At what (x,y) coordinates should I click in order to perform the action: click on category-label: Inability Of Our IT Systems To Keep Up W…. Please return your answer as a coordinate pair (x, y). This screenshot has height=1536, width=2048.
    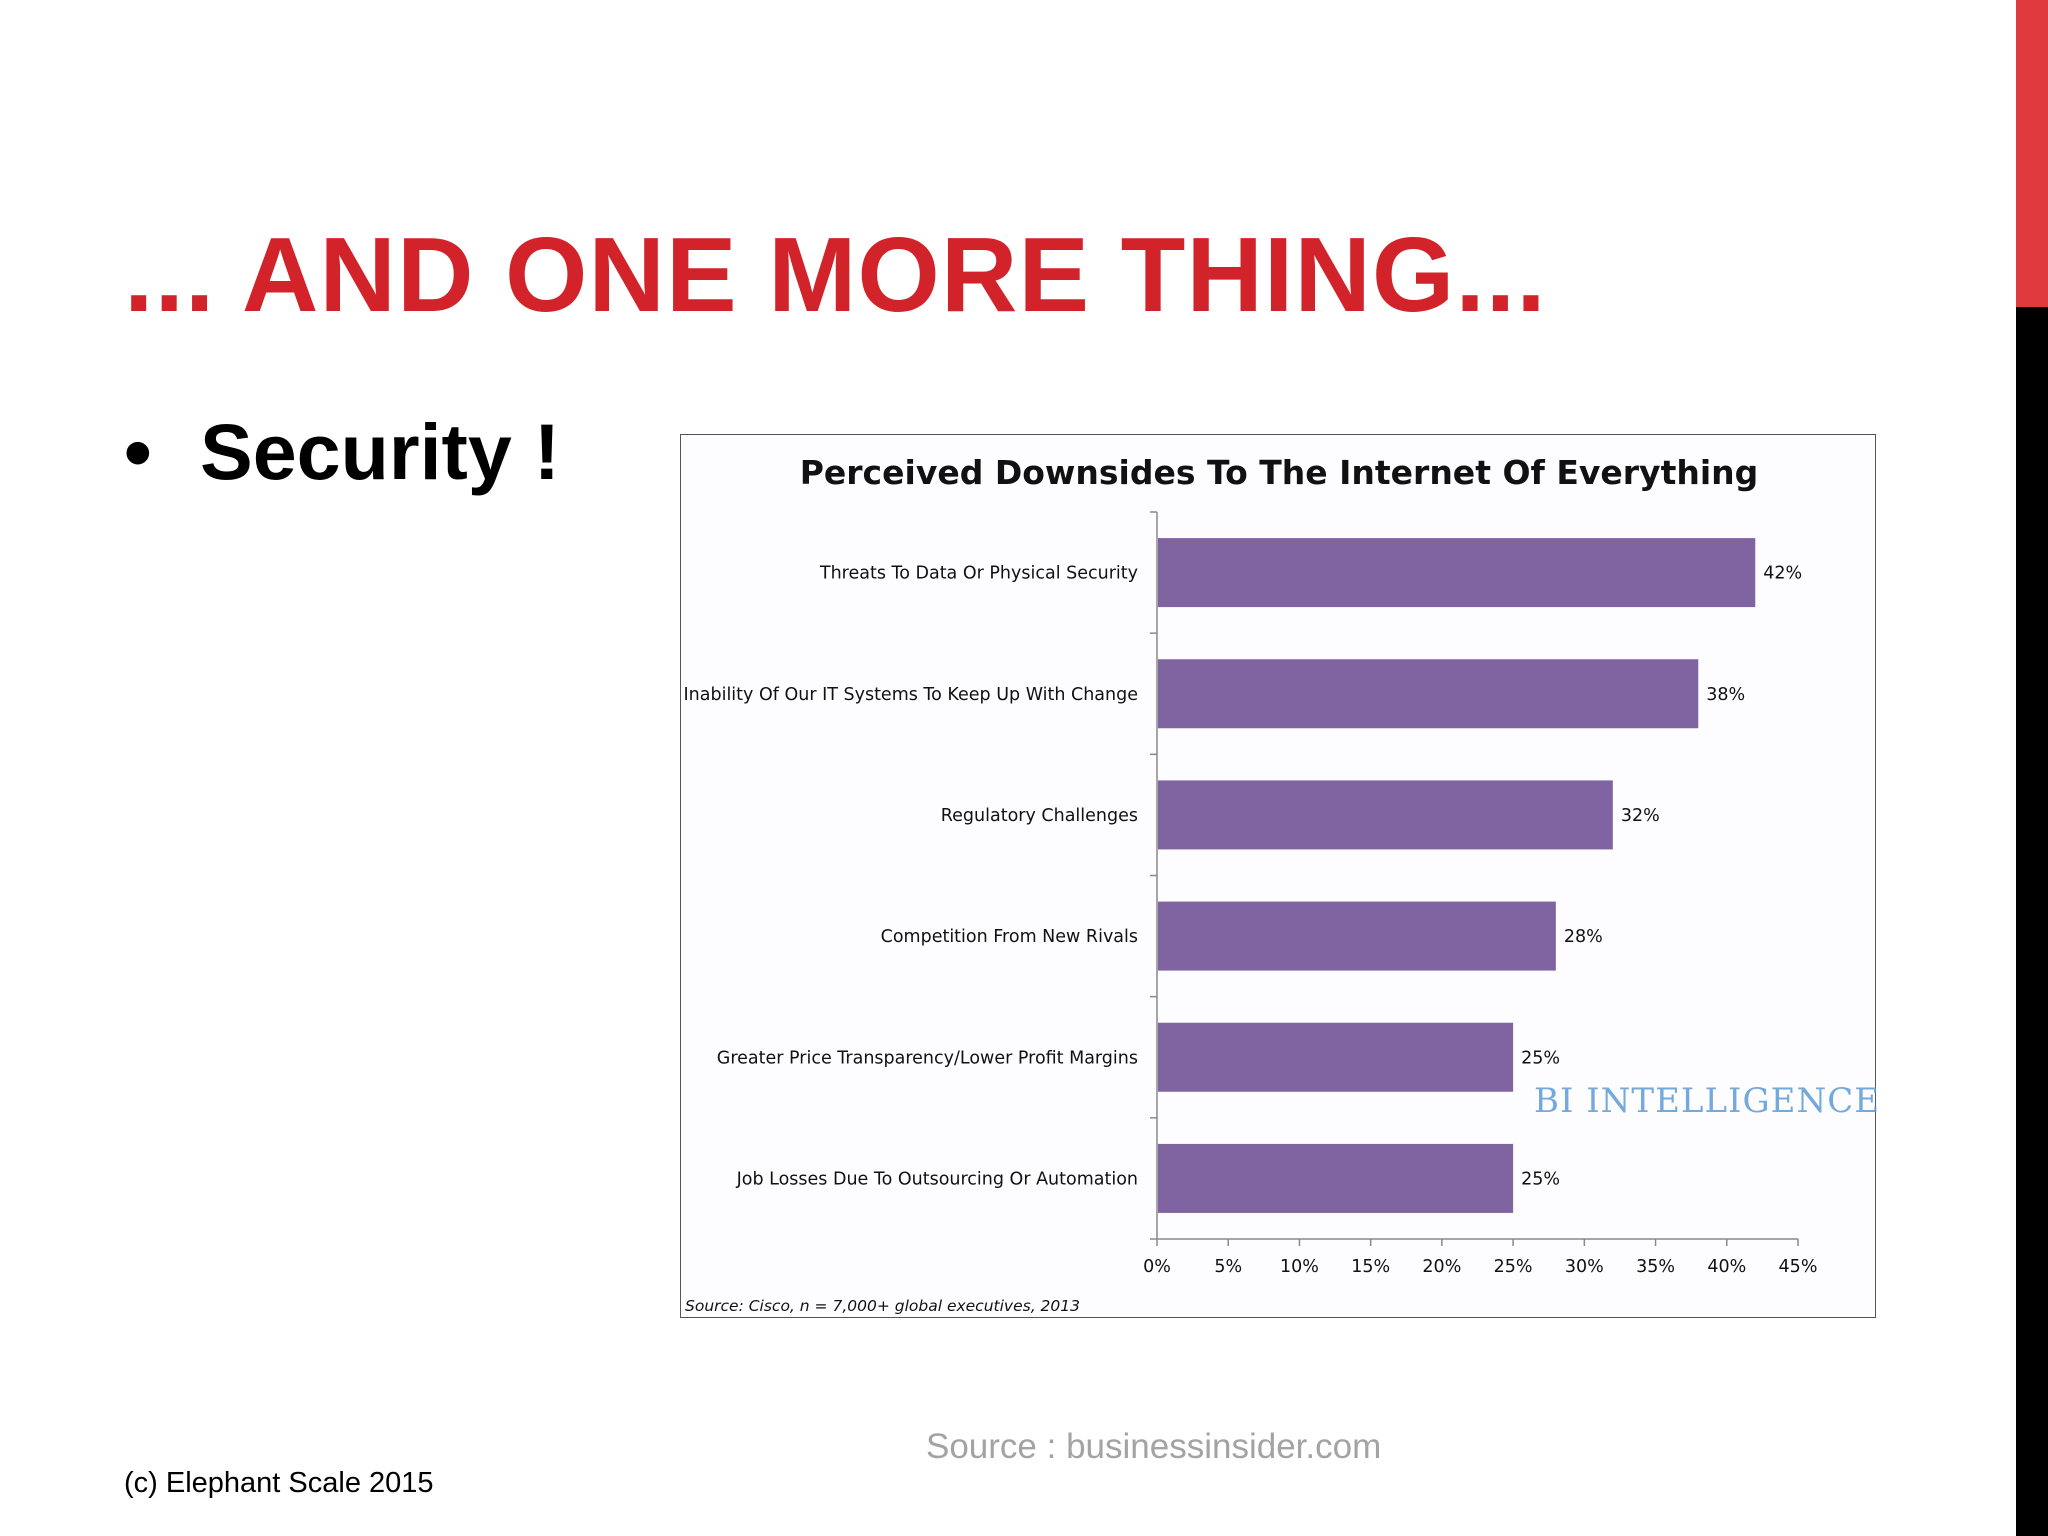
    Looking at the image, I should click on (911, 695).